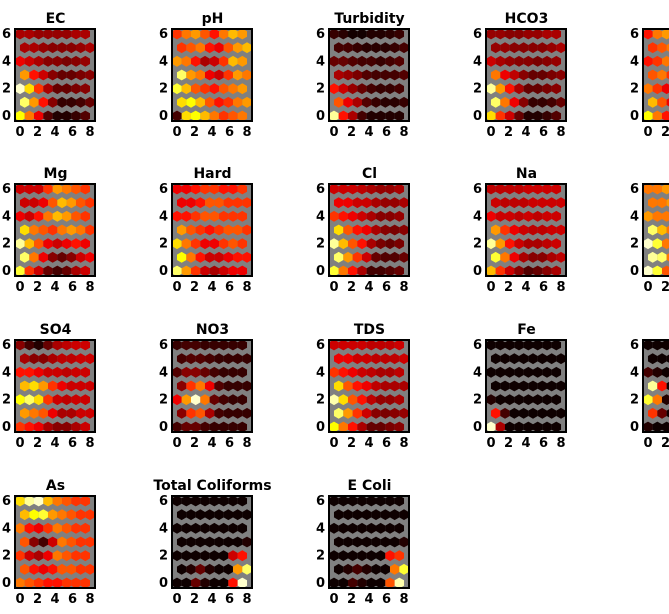 The height and width of the screenshot is (614, 669). What do you see at coordinates (655, 75) in the screenshot?
I see `axes-frame` at bounding box center [655, 75].